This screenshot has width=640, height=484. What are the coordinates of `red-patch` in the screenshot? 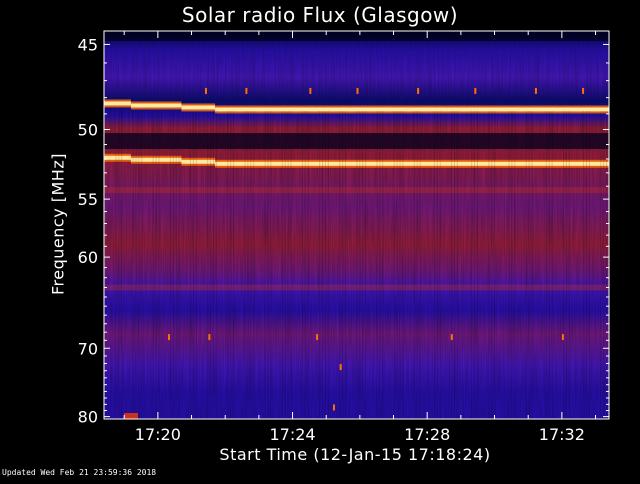 It's located at (131, 416).